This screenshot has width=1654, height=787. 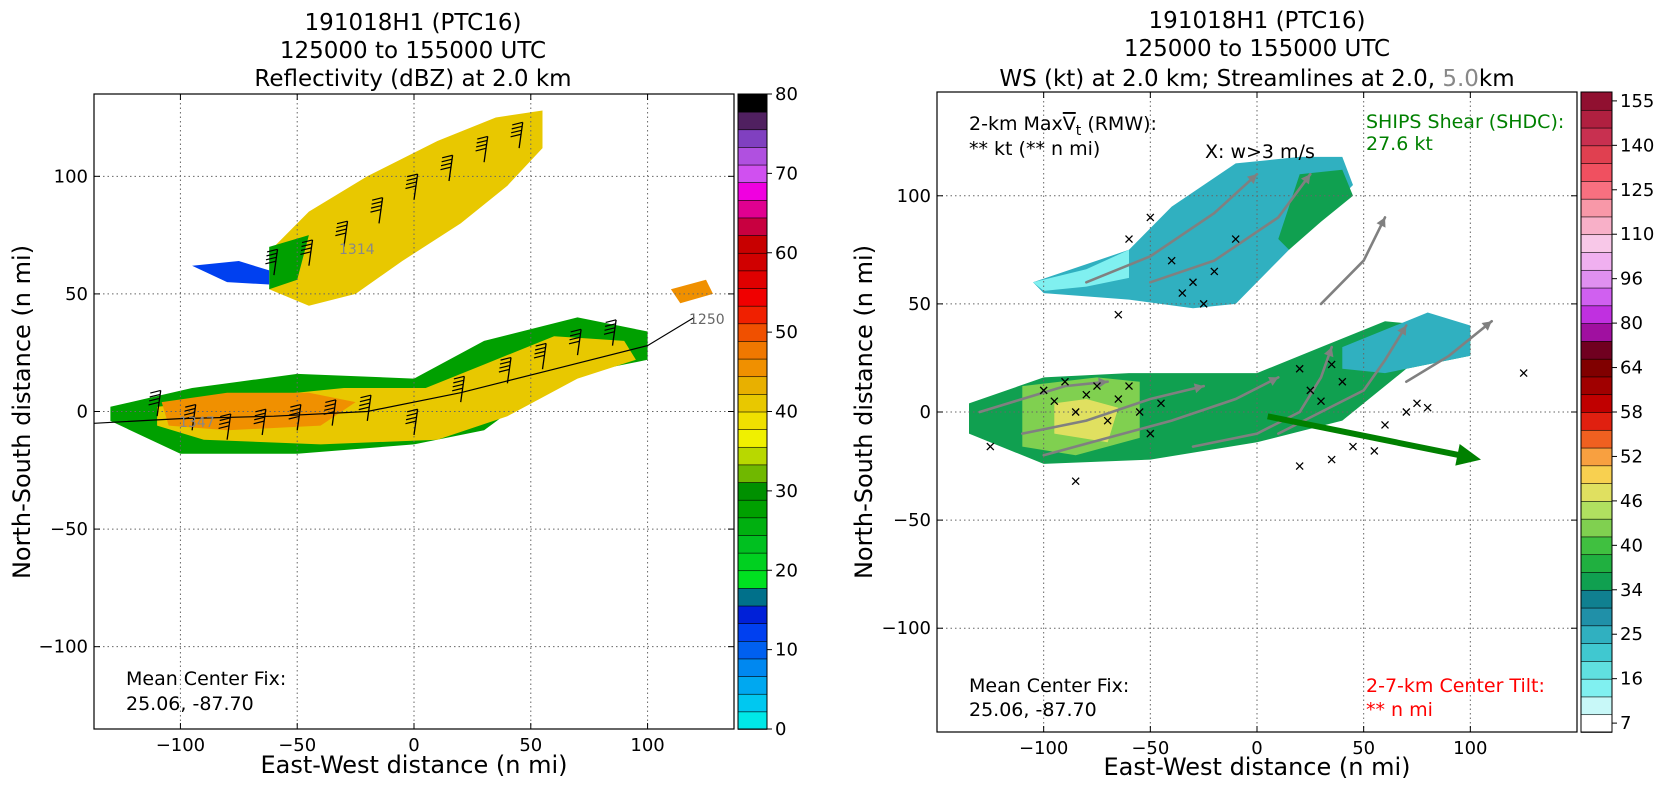 I want to click on right-colorbar-label: 34, so click(x=1631, y=590).